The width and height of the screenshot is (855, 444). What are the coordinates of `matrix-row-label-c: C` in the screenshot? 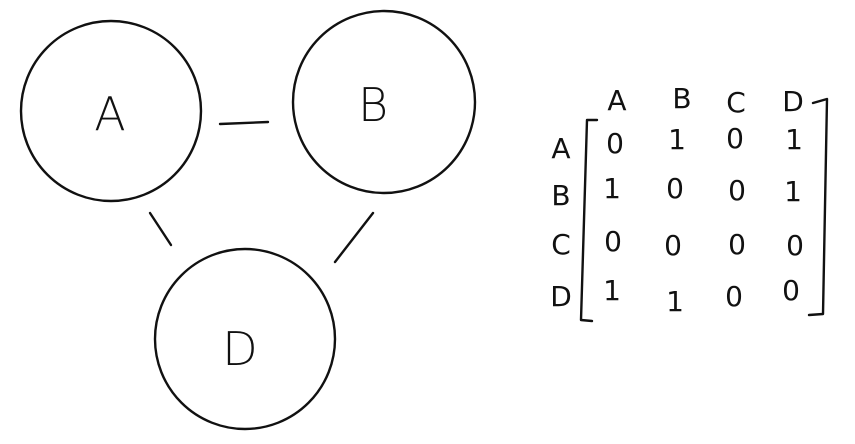 It's located at (561, 244).